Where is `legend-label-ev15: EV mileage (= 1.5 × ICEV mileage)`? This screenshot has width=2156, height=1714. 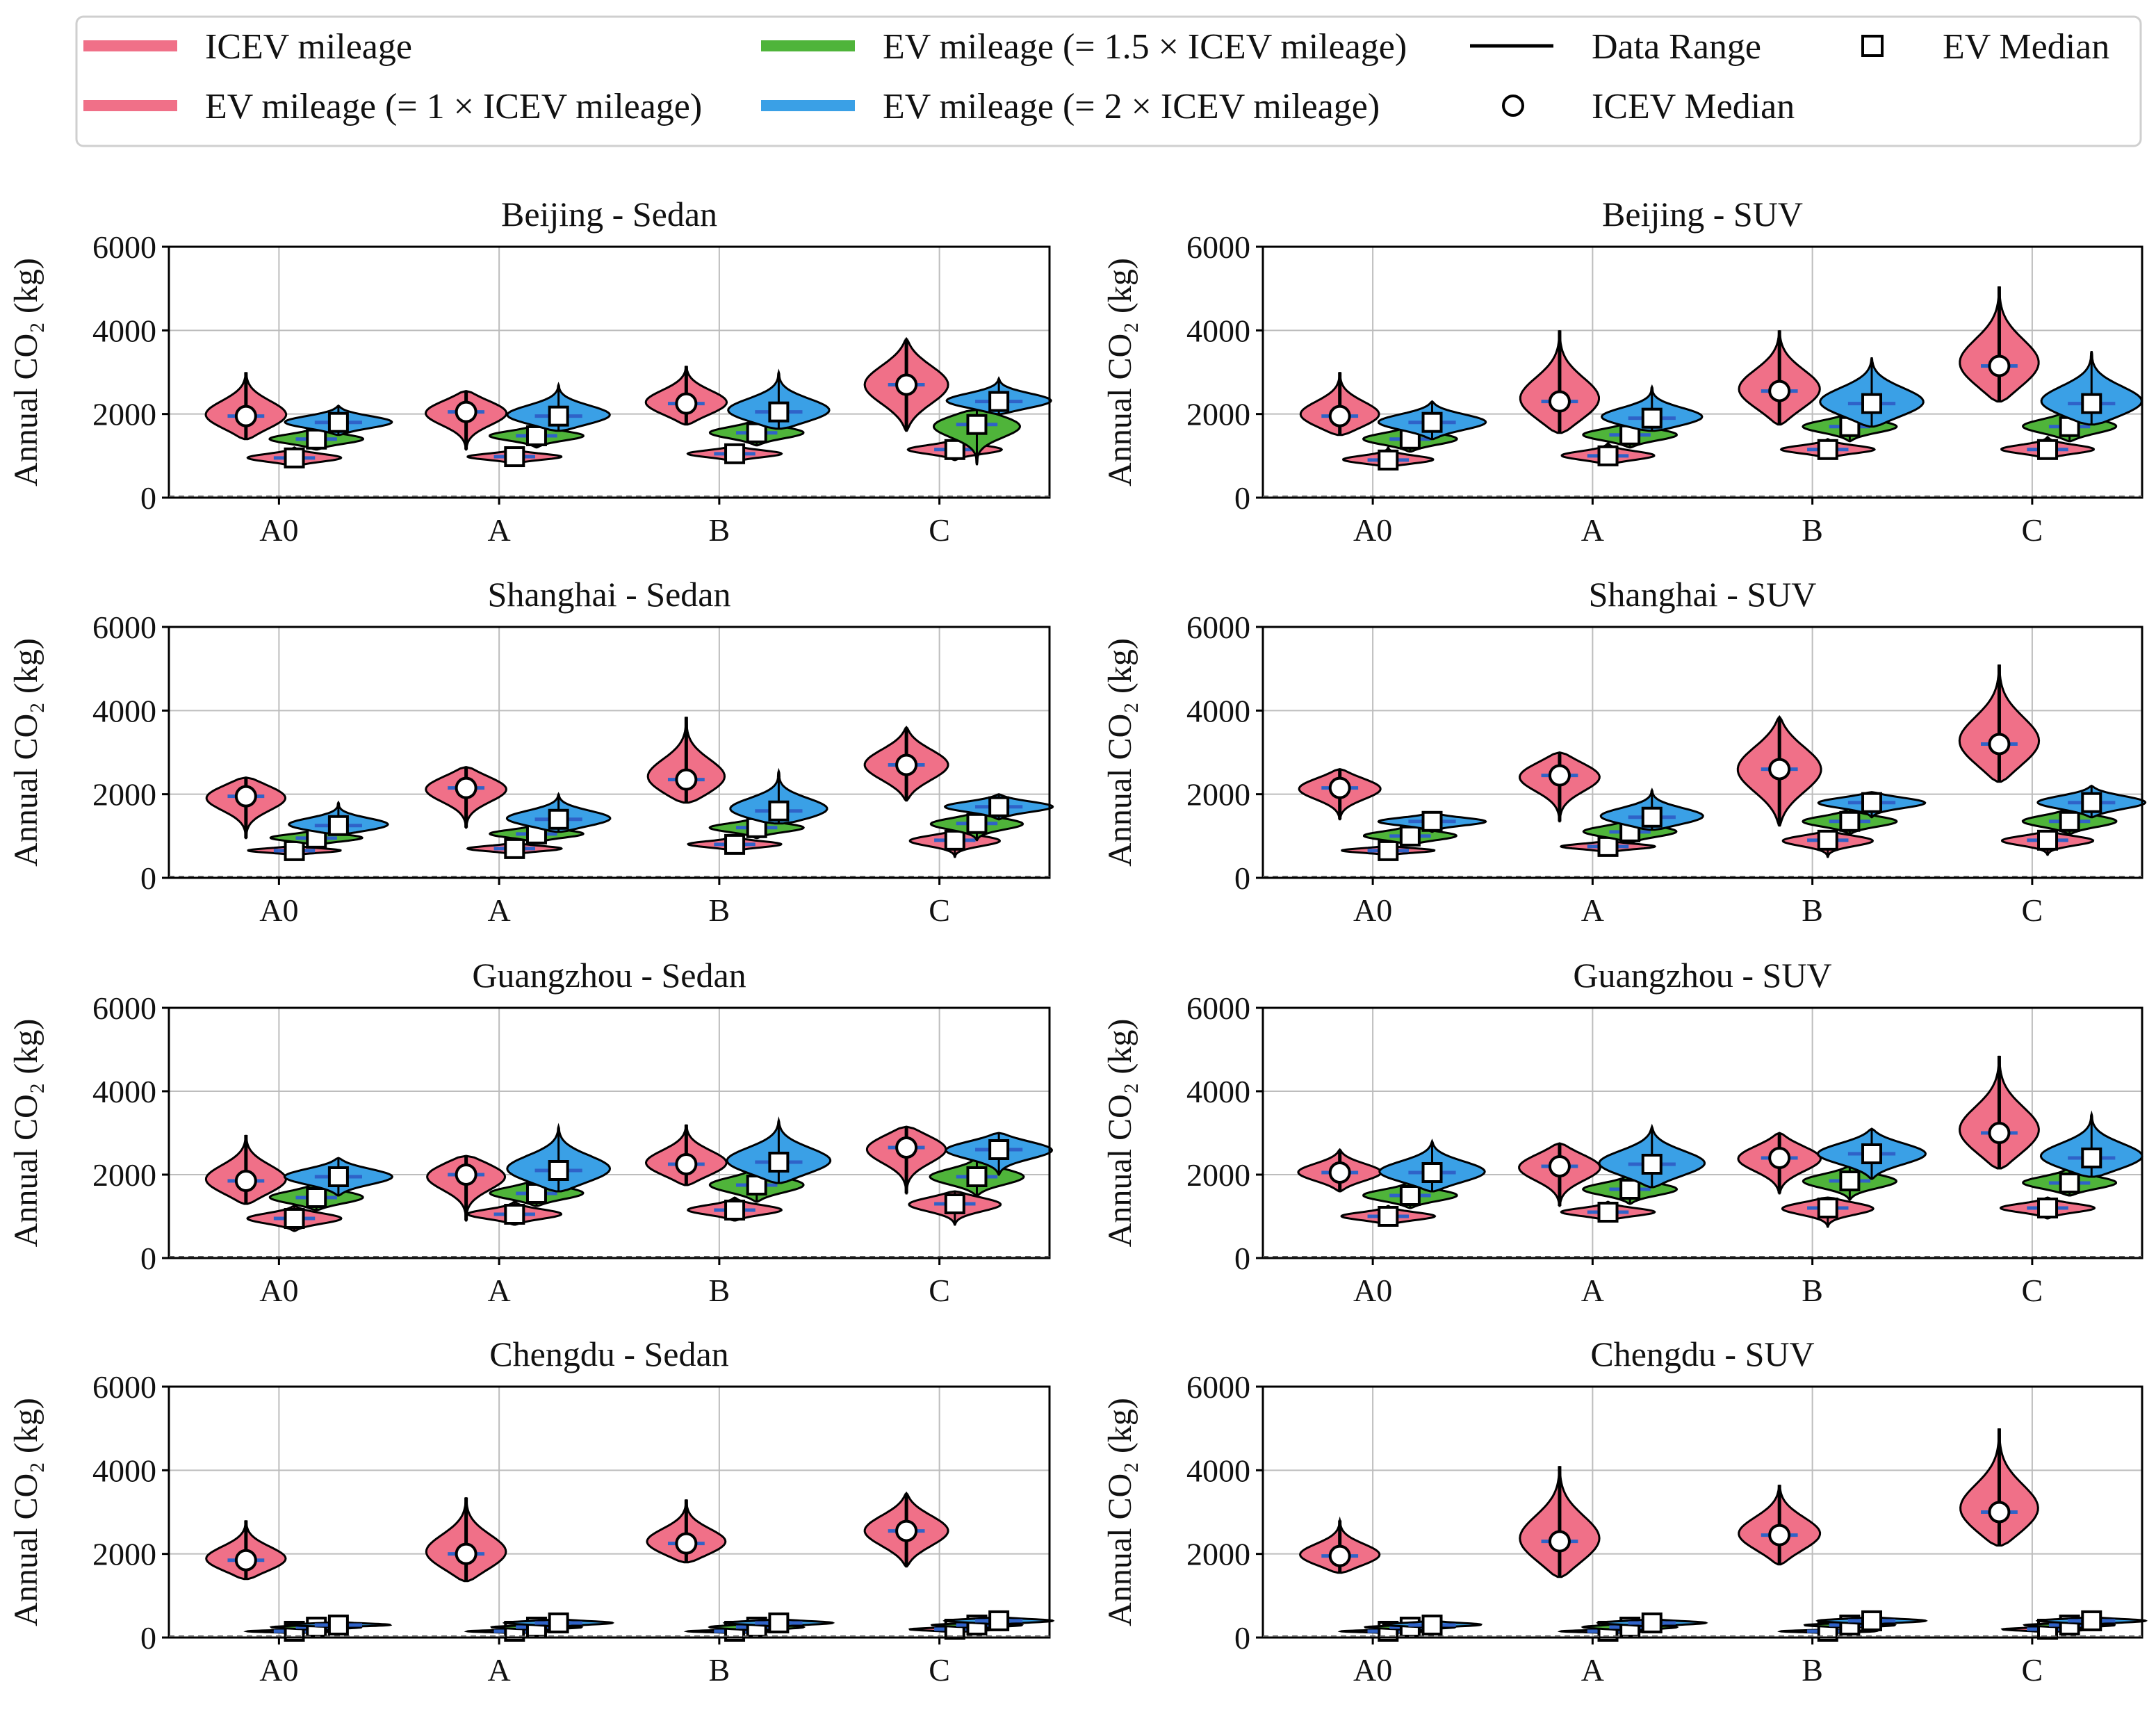
legend-label-ev15: EV mileage (= 1.5 × ICEV mileage) is located at coordinates (1145, 47).